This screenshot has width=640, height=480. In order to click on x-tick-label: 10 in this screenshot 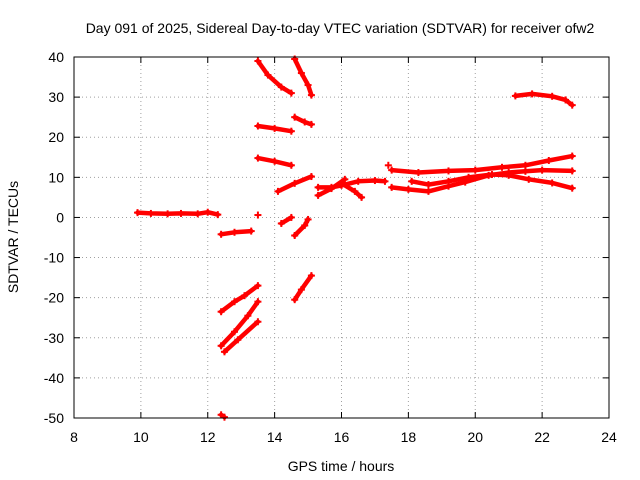, I will do `click(141, 437)`.